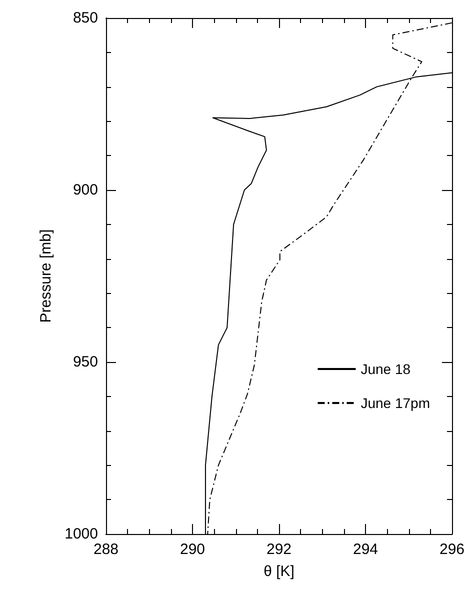  Describe the element at coordinates (395, 403) in the screenshot. I see `legend-label: June 17pm` at that location.